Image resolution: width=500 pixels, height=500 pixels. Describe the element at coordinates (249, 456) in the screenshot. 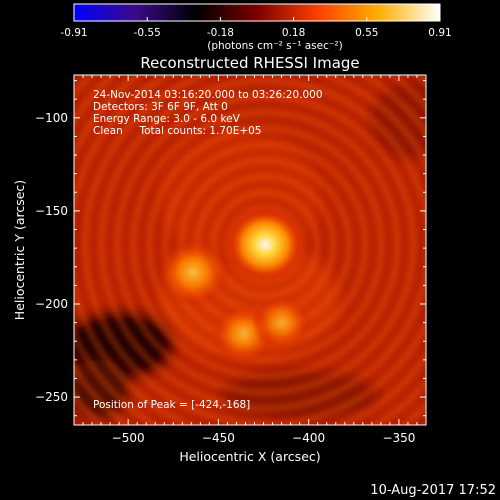

I see `x-axis-label: Heliocentric X (arcsec)` at that location.